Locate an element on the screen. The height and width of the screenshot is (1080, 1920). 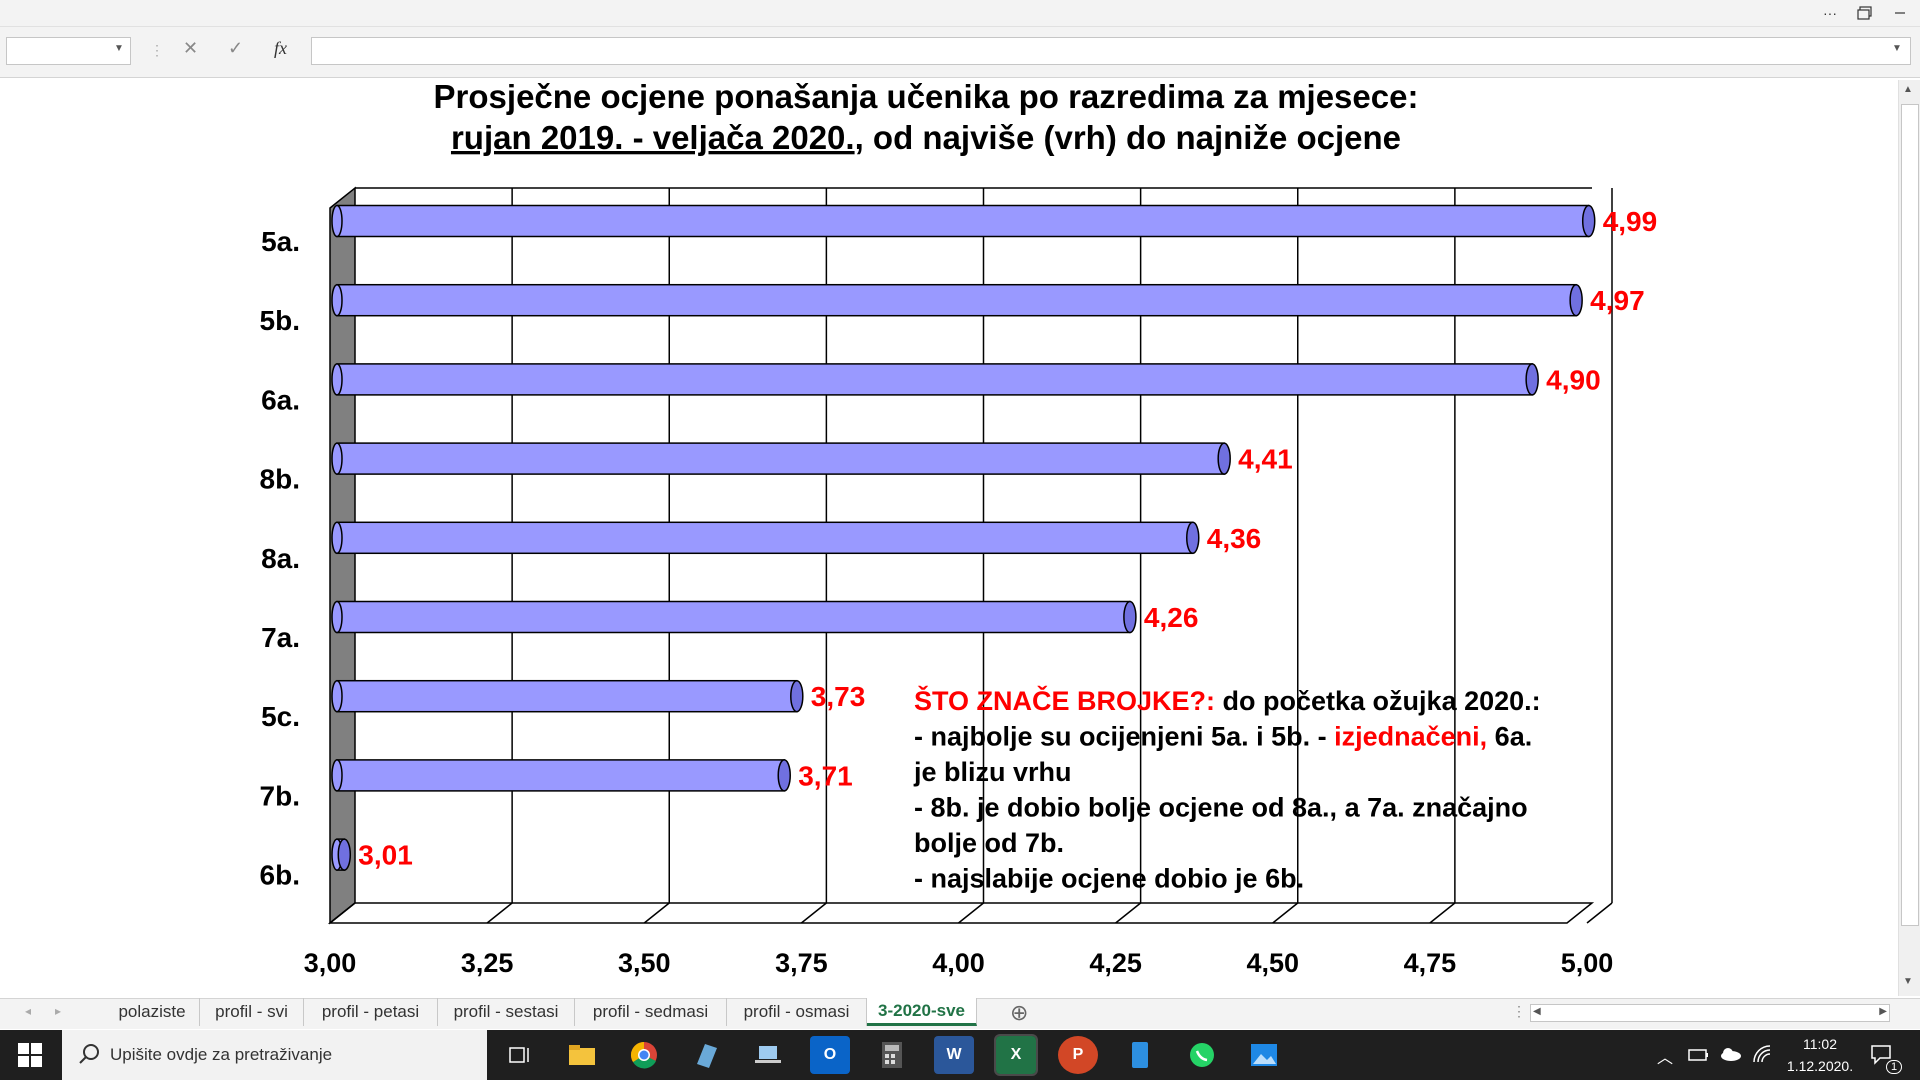
name-box is located at coordinates (68, 51).